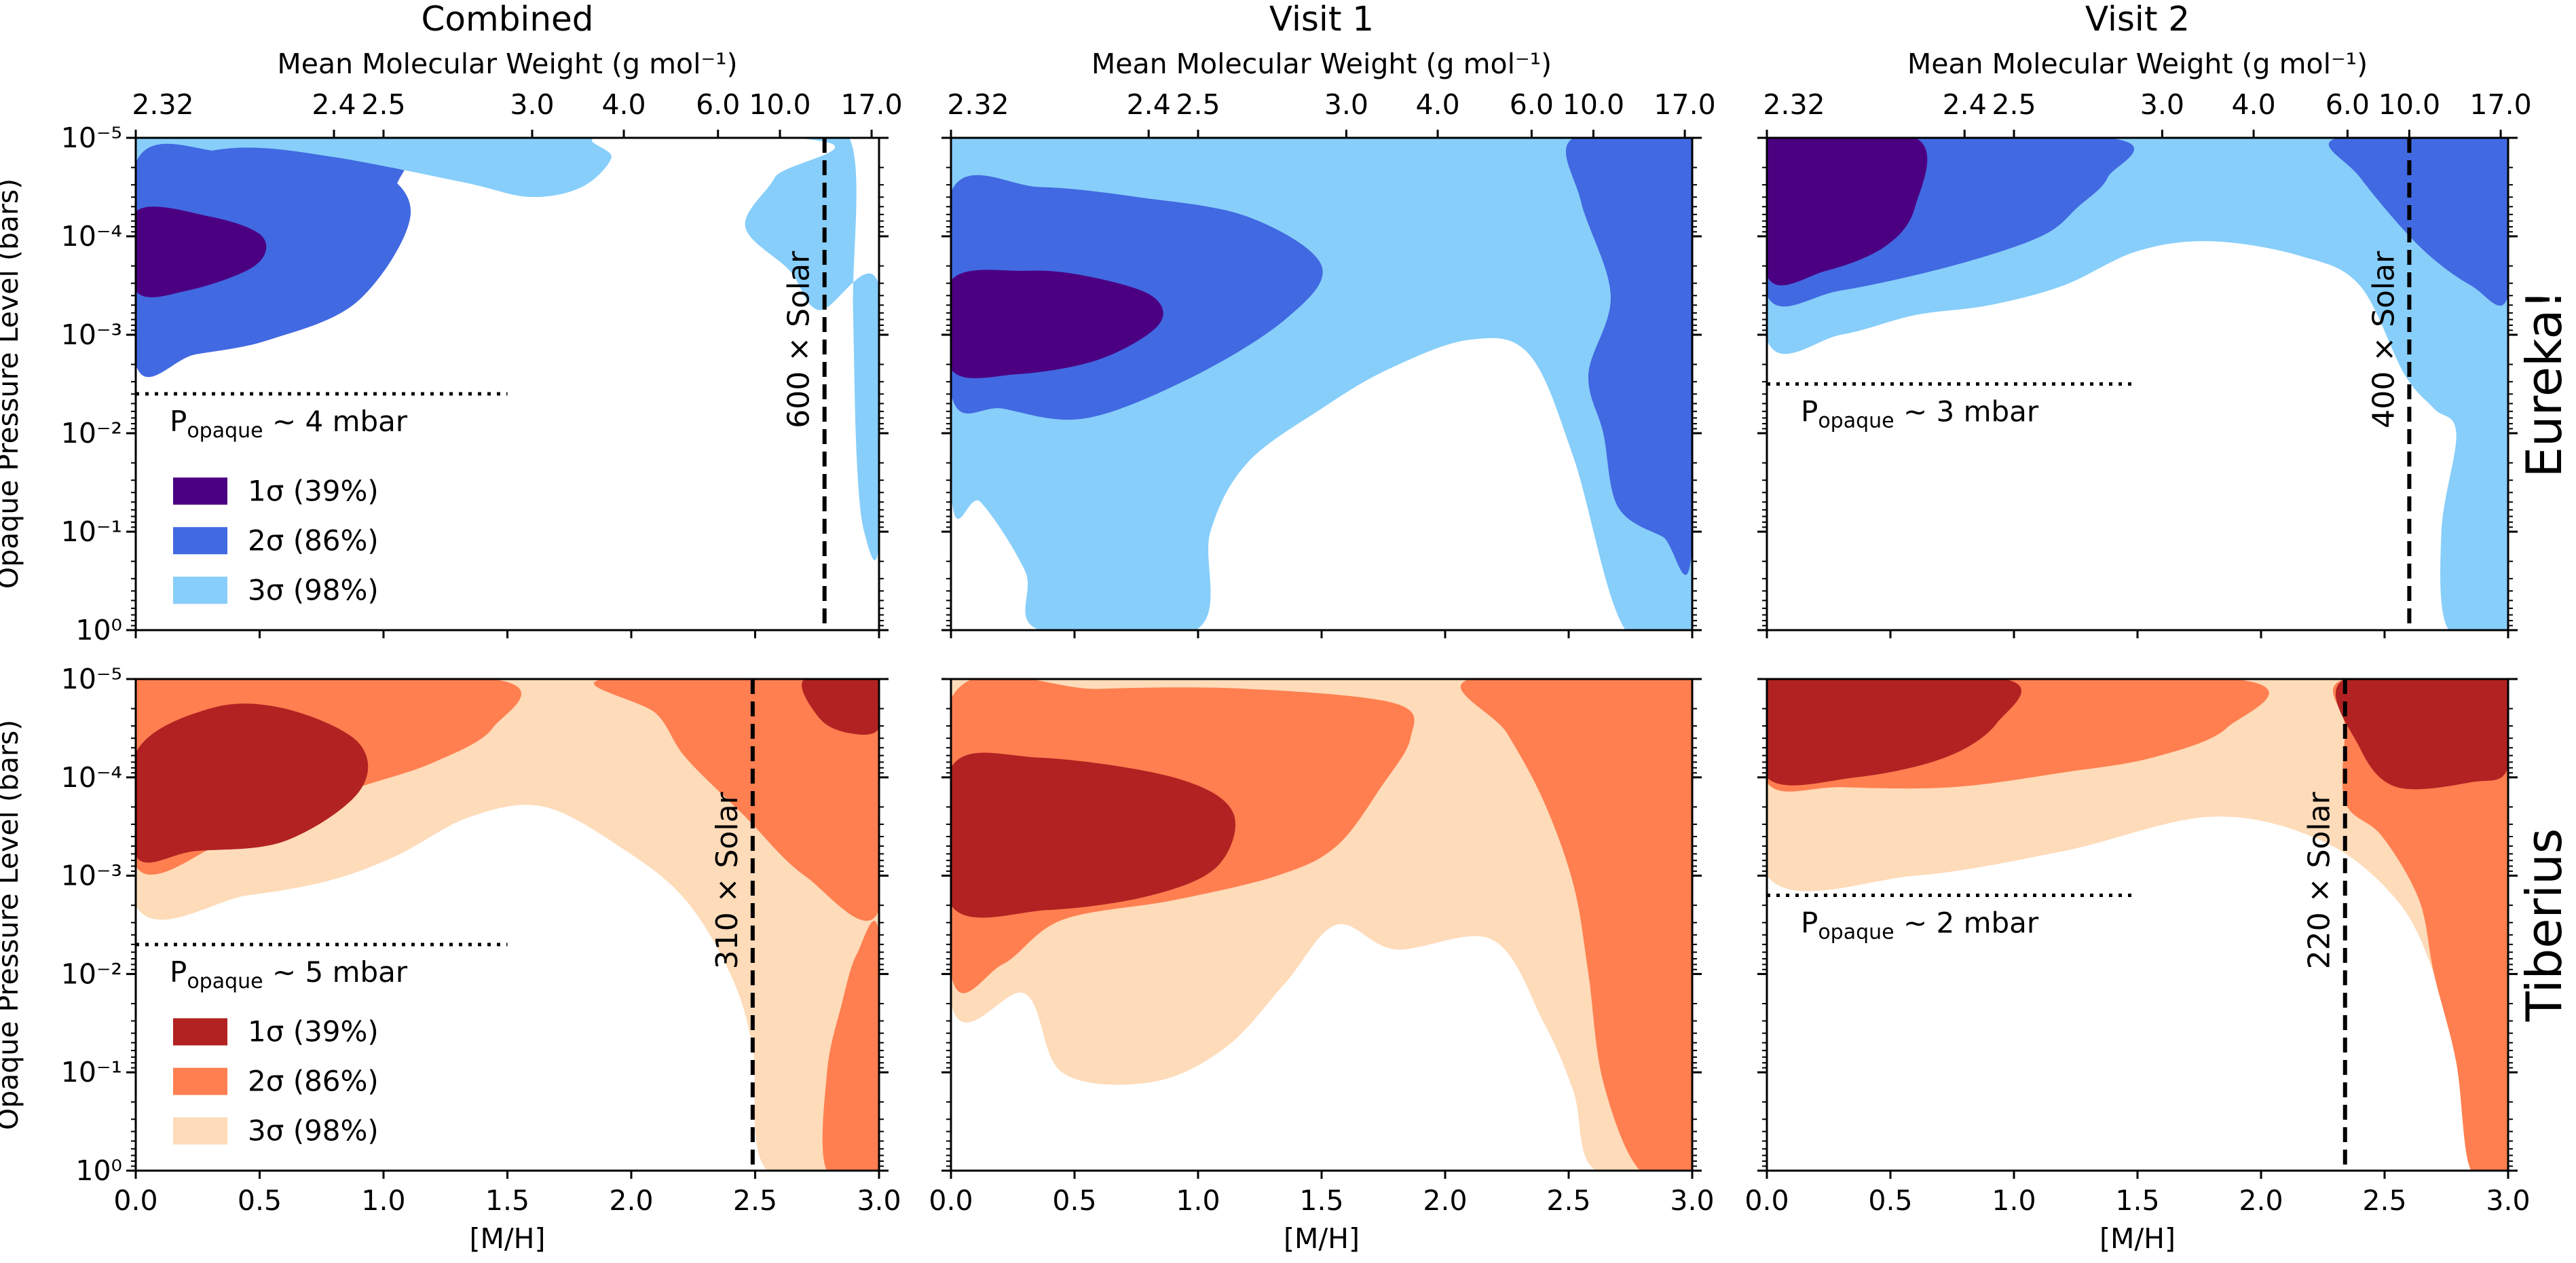  I want to click on column-title: Visit 2, so click(2137, 19).